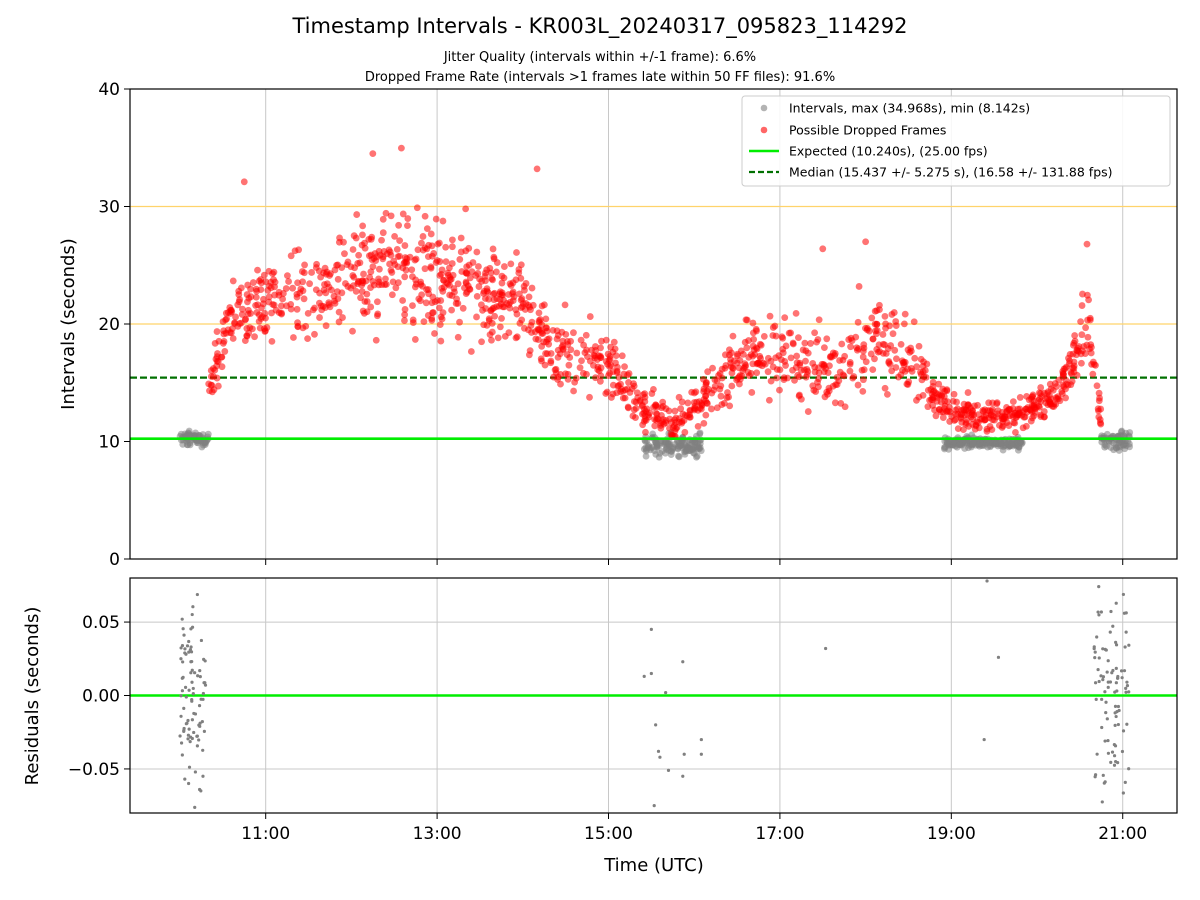  What do you see at coordinates (1122, 834) in the screenshot?
I see `x-tick-label: 21:00` at bounding box center [1122, 834].